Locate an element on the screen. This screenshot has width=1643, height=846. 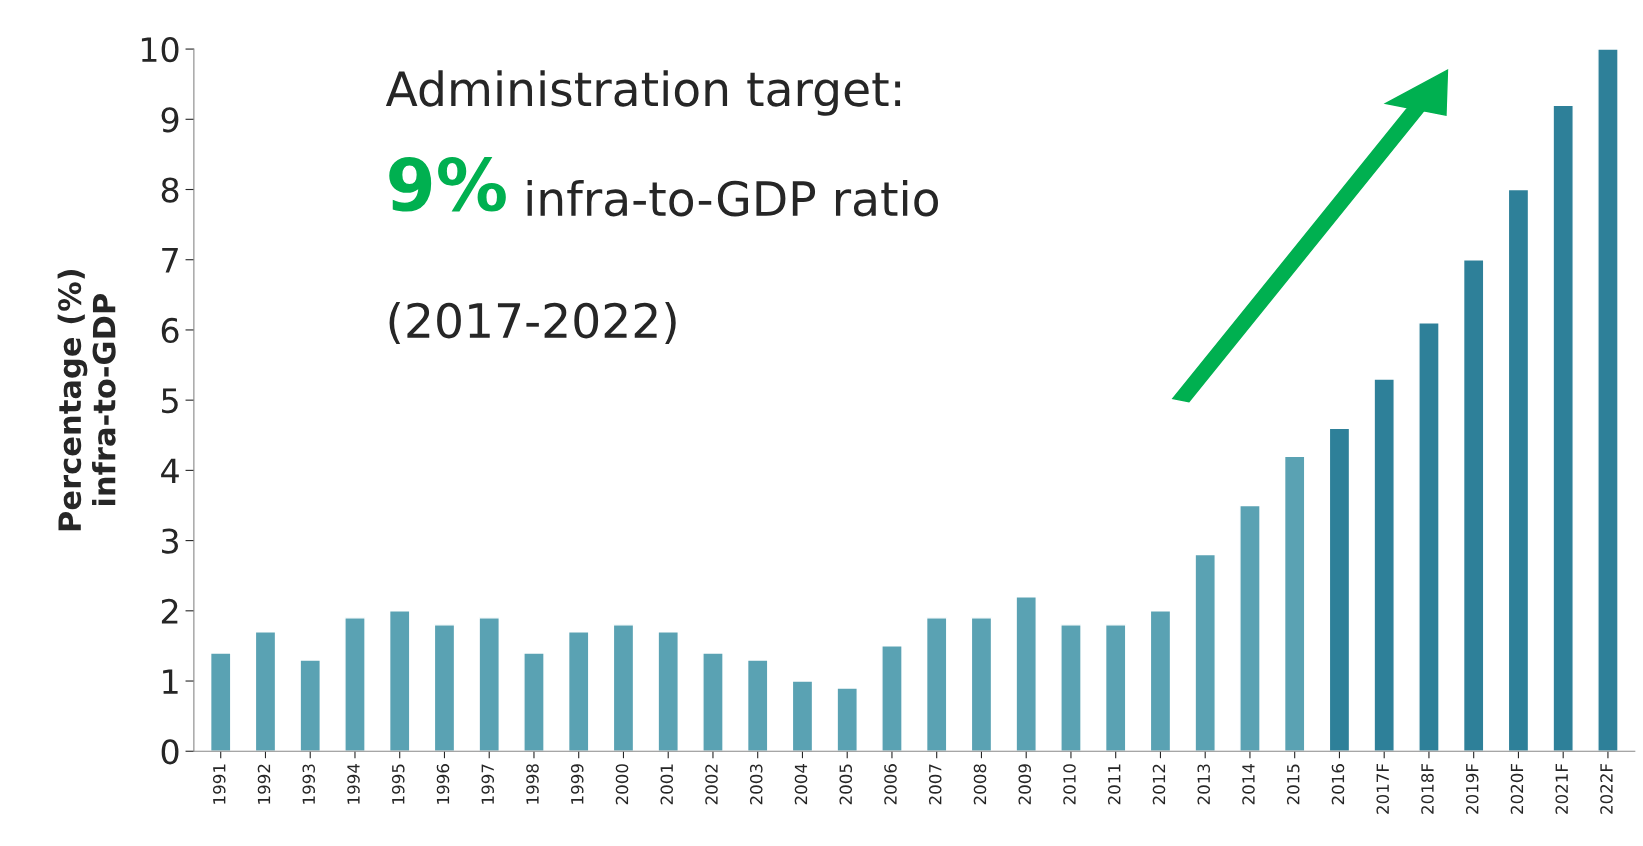
x-tick-label: 2019F is located at coordinates (1472, 789).